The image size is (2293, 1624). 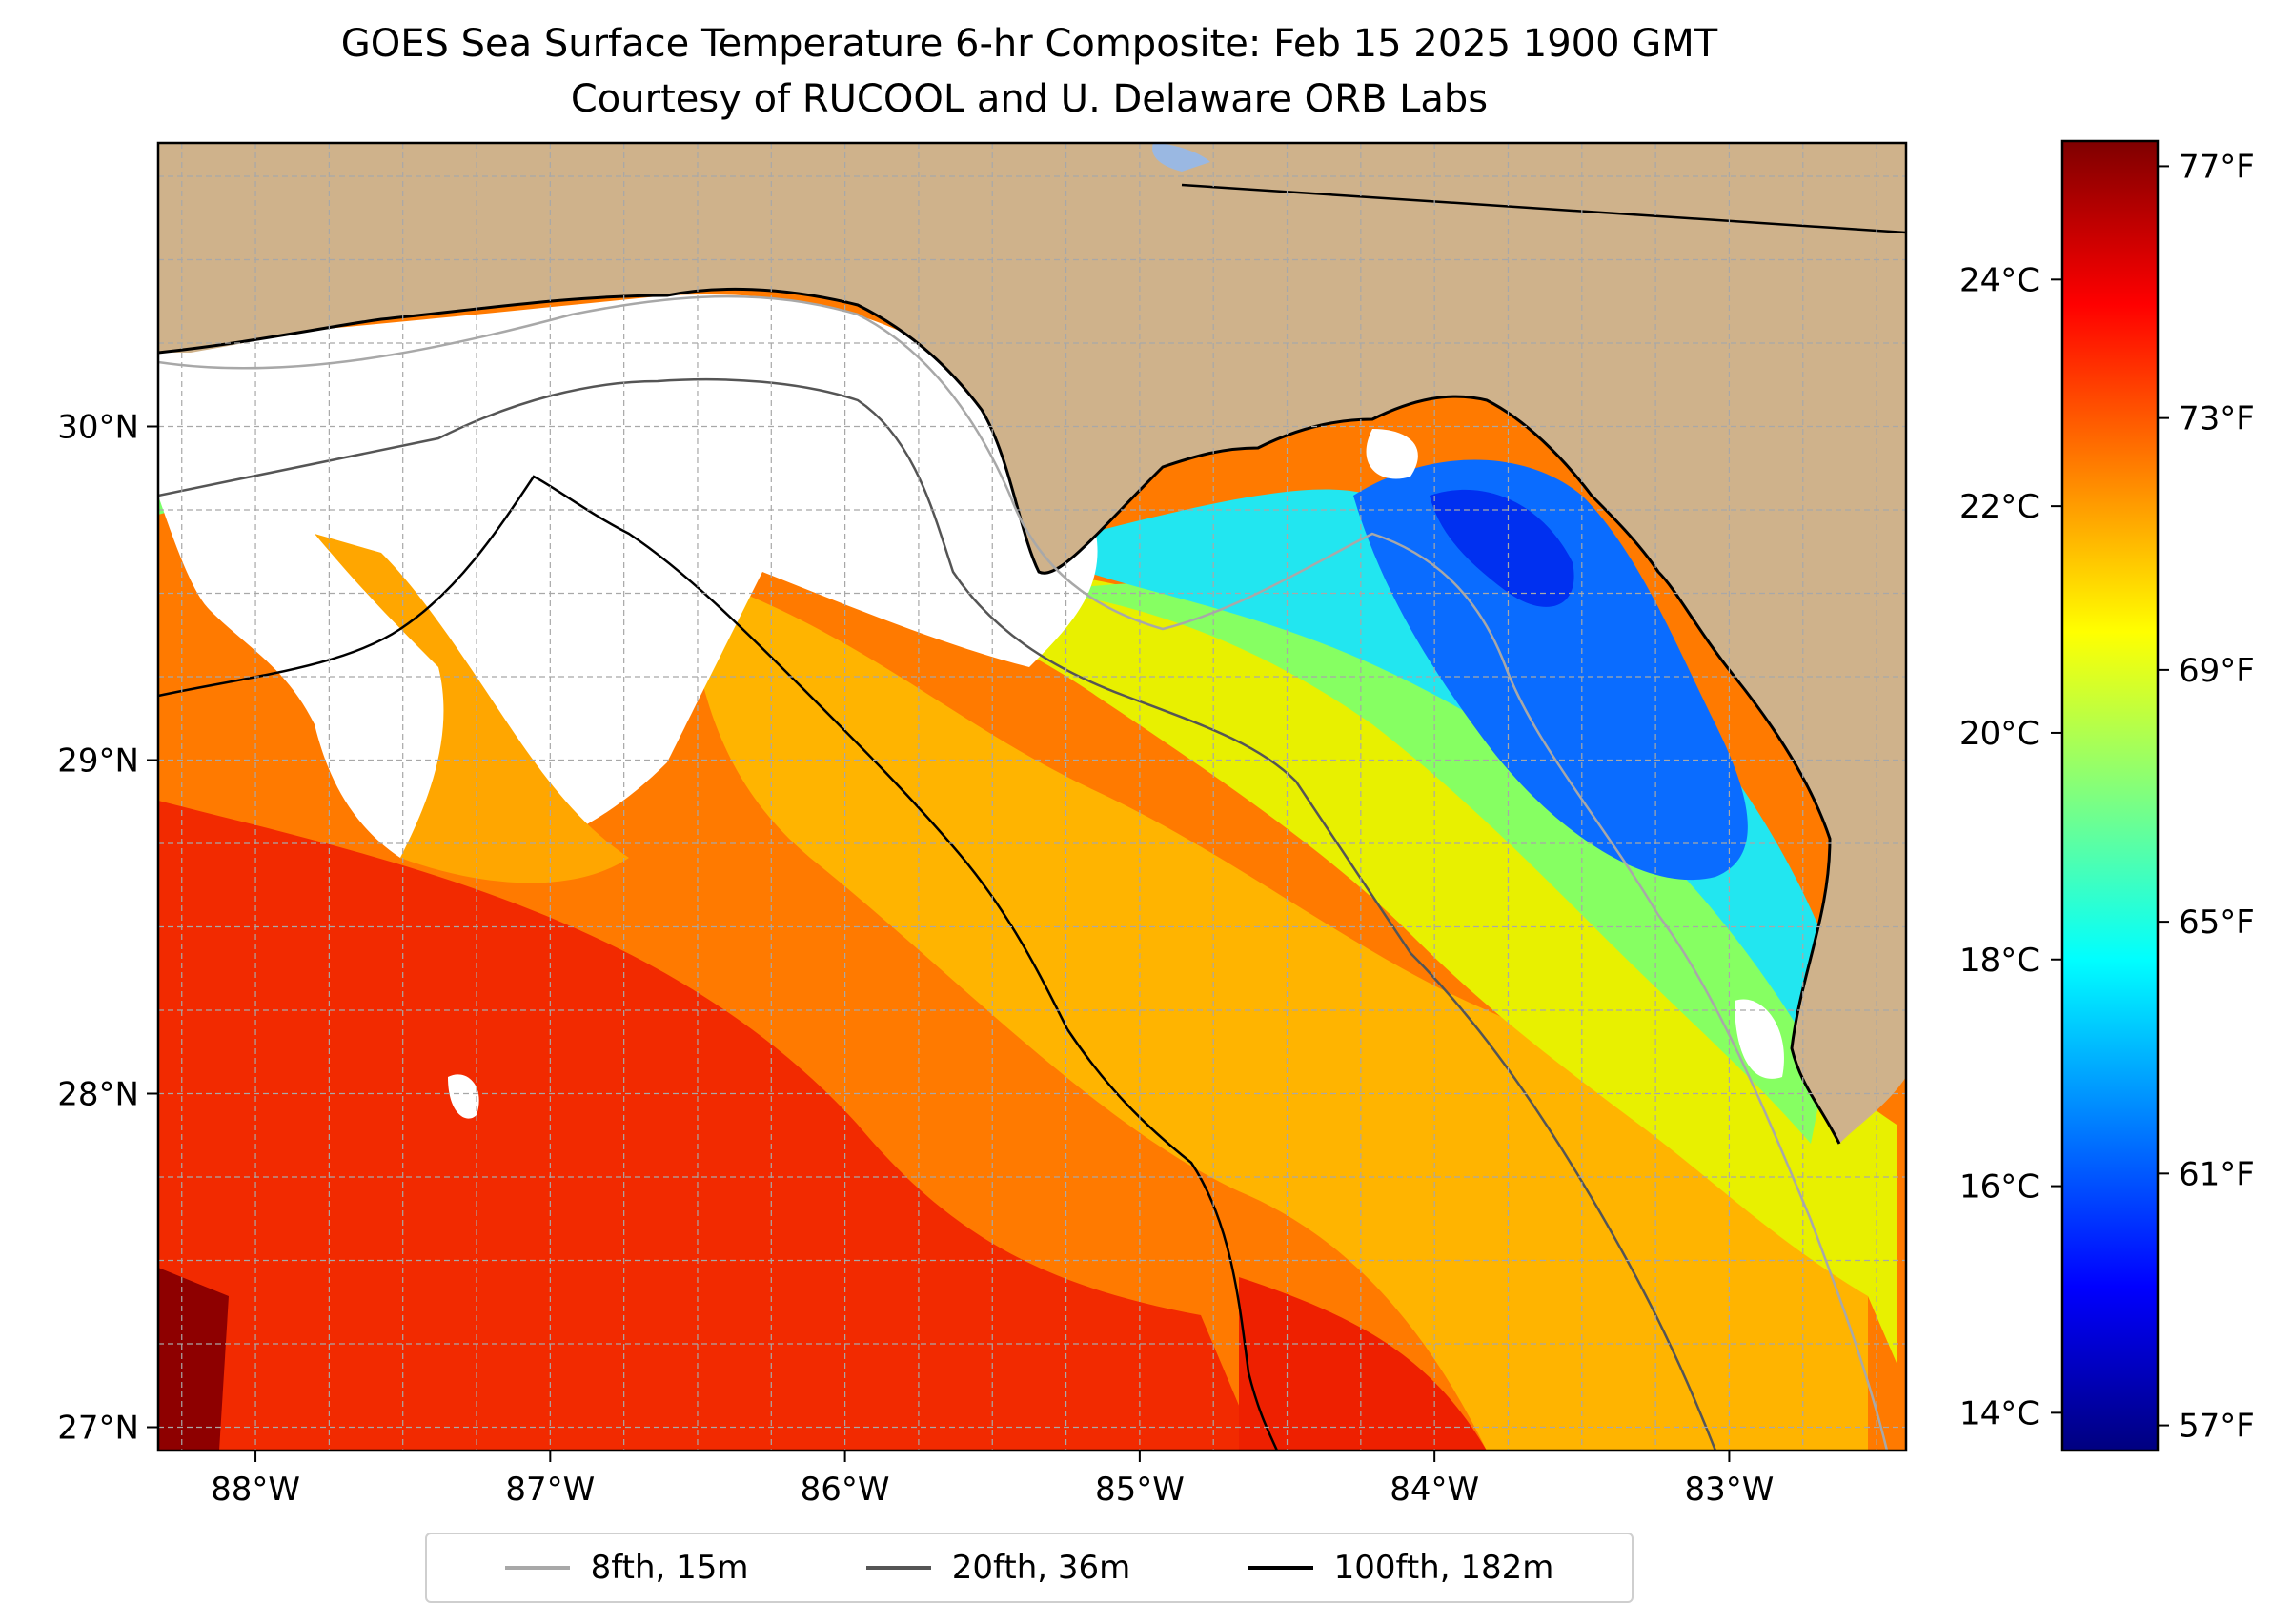 I want to click on sst-cold-pool, so click(x=1551, y=670).